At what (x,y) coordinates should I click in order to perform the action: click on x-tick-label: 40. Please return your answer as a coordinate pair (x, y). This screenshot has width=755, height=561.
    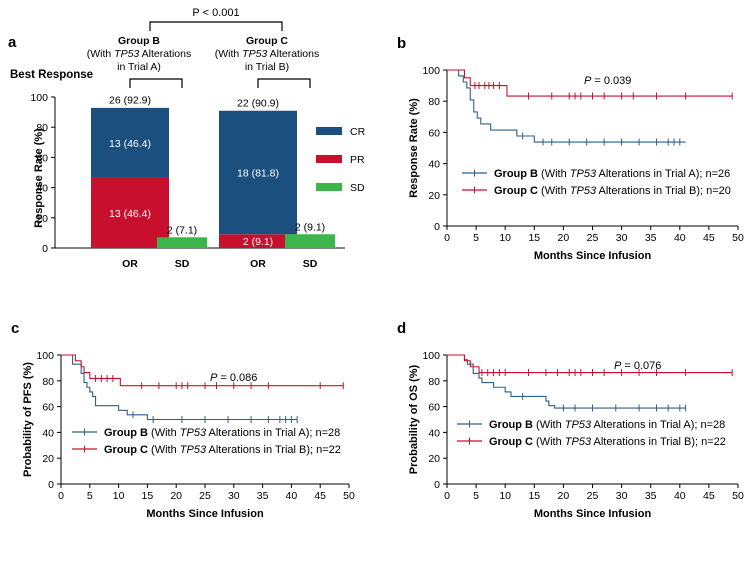
    Looking at the image, I should click on (680, 496).